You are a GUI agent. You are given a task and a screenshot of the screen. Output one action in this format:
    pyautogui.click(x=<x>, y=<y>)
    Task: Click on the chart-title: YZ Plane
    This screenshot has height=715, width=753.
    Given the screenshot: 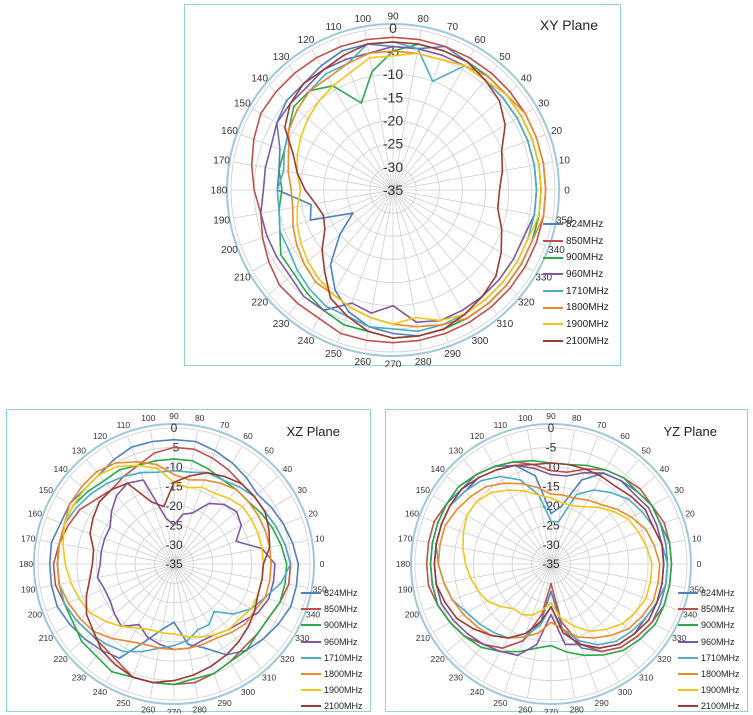 What is the action you would take?
    pyautogui.click(x=690, y=431)
    